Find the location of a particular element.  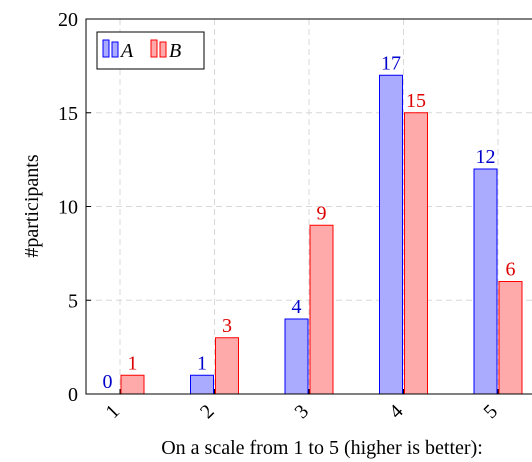

y-tick-label: 15 is located at coordinates (68, 114).